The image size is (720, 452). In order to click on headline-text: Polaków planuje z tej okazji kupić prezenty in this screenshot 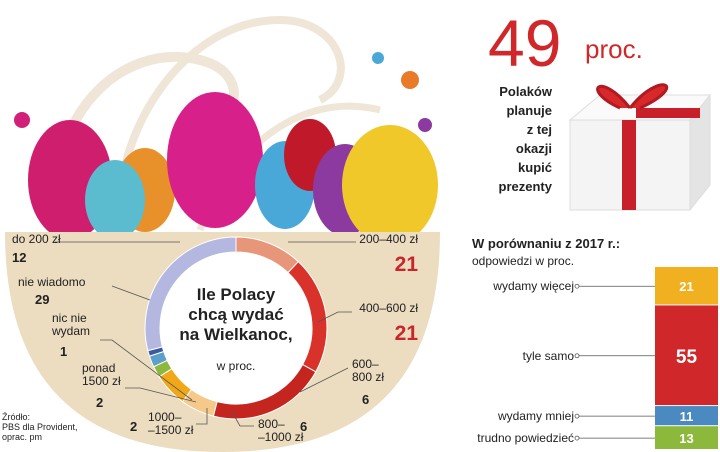, I will do `click(526, 139)`.